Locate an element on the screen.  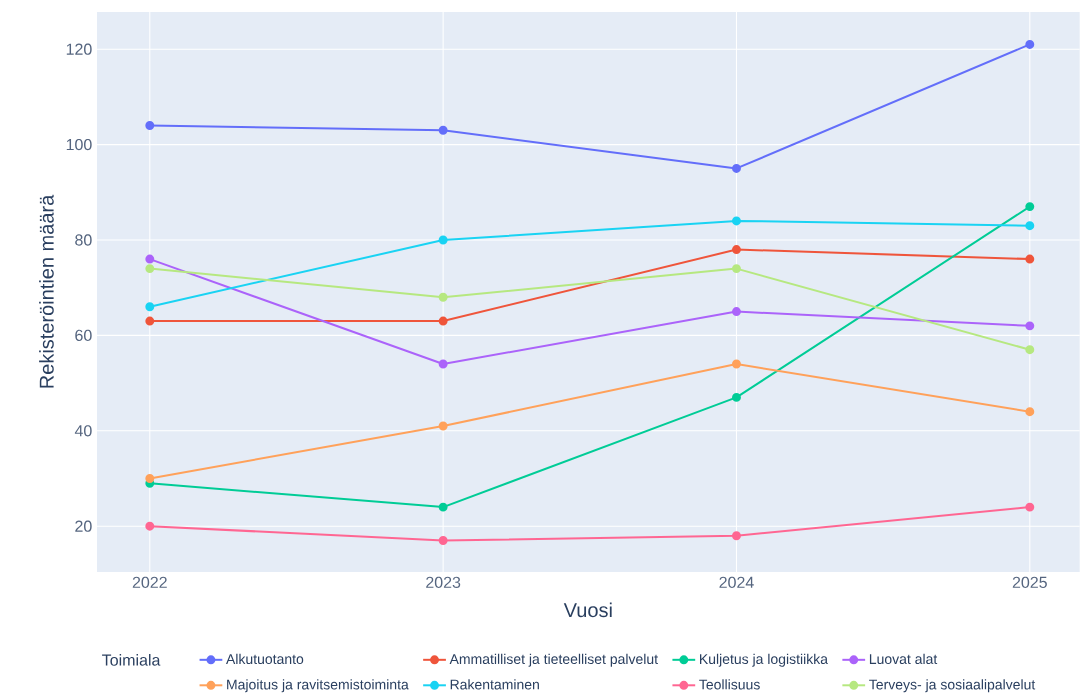
y-axis-title: Rekisteröintien määrä is located at coordinates (46, 291).